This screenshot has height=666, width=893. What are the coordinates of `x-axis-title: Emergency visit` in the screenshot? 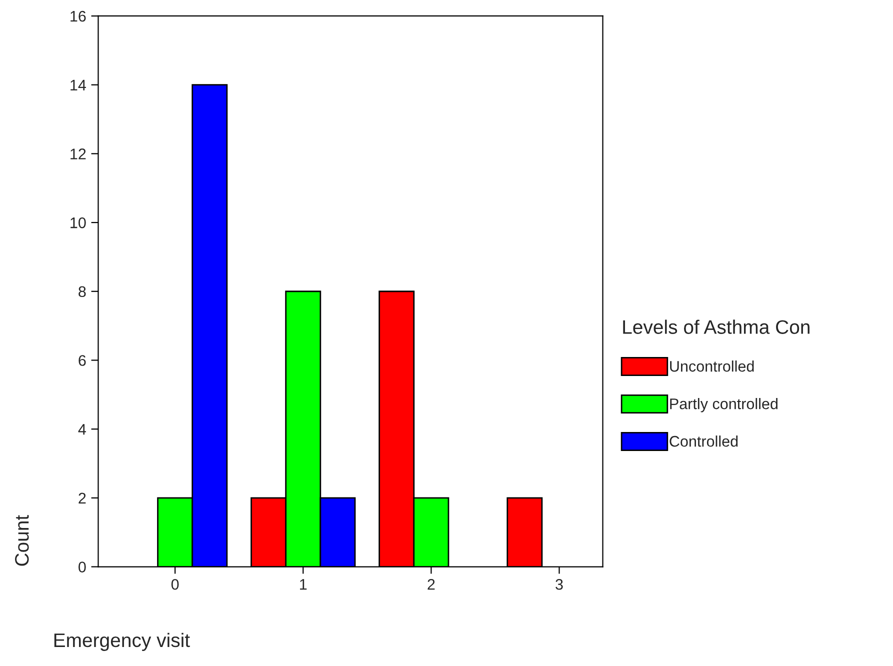 It's located at (122, 641).